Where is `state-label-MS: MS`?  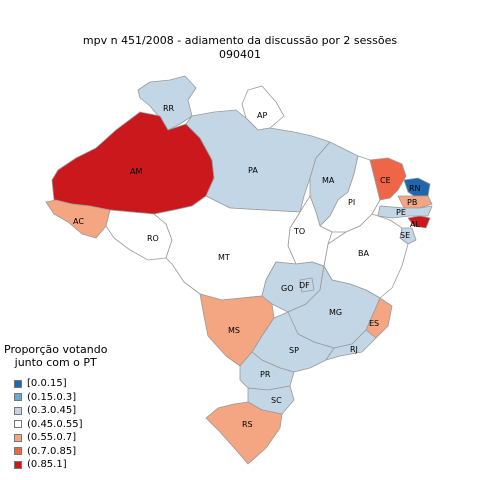
state-label-MS: MS is located at coordinates (234, 330).